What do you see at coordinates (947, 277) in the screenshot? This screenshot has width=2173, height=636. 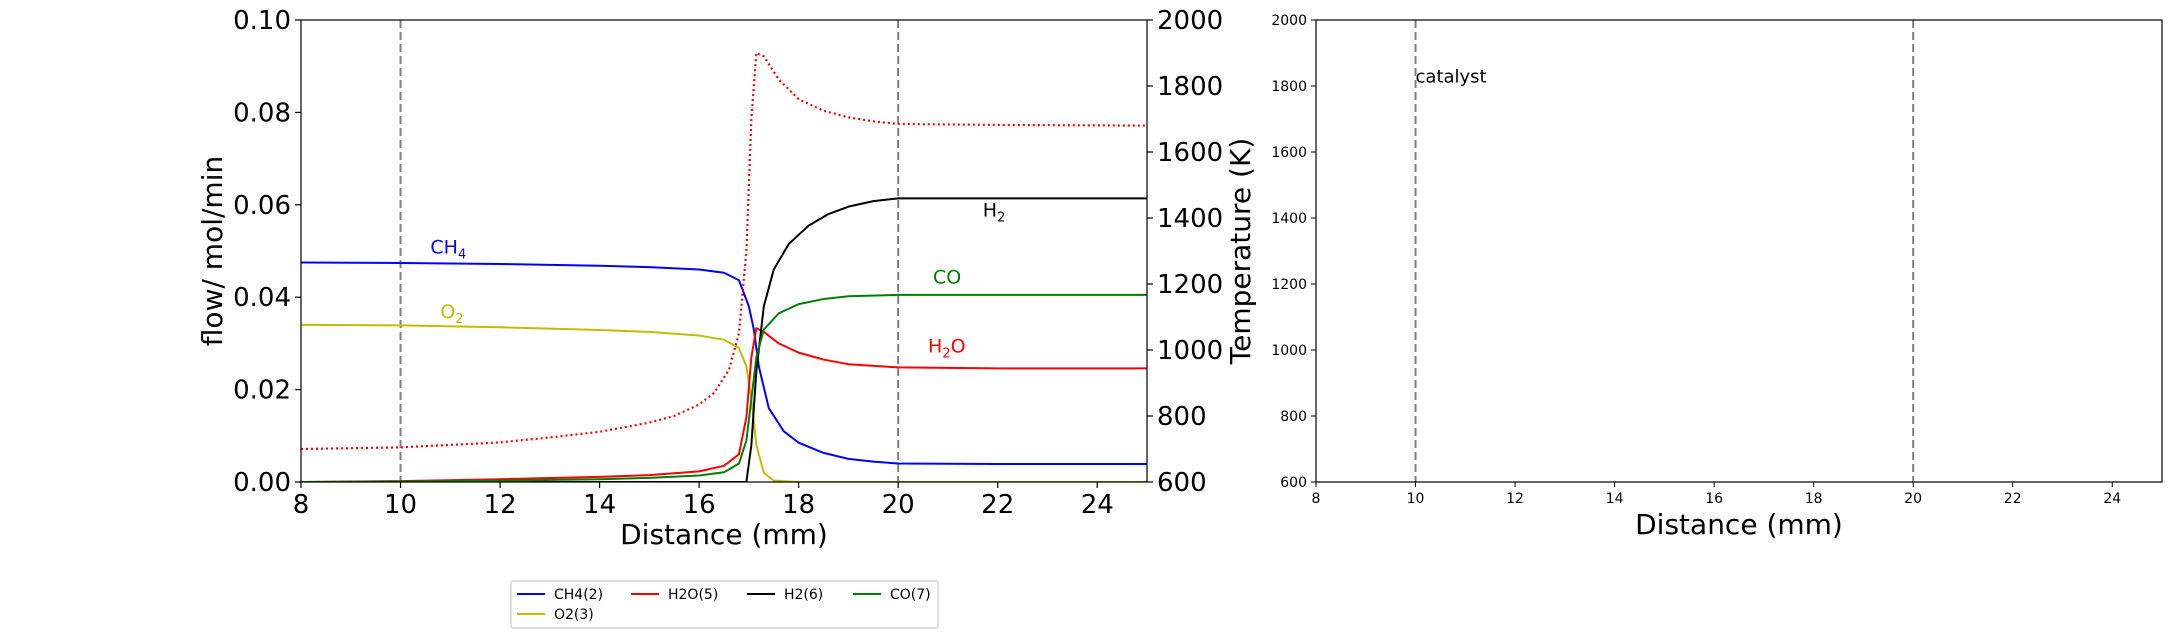 I see `species-annotation: CO` at bounding box center [947, 277].